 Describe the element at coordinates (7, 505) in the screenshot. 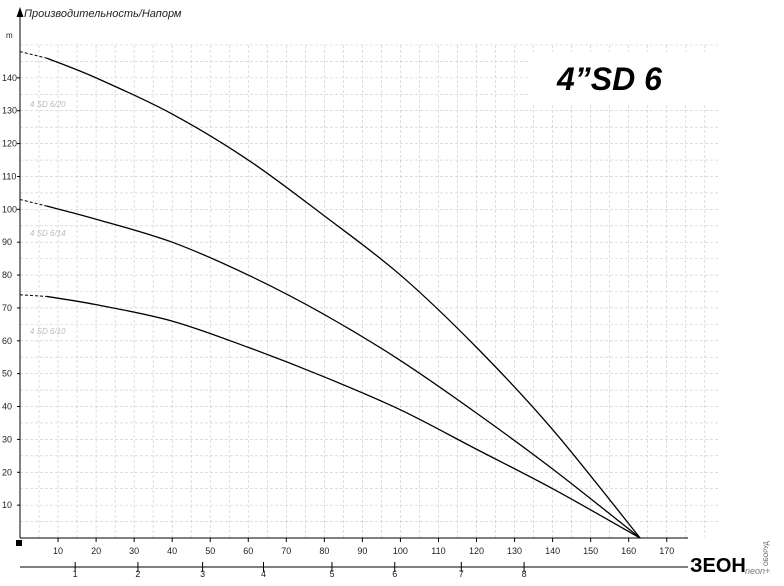

I see `y-tick-label: 10` at that location.